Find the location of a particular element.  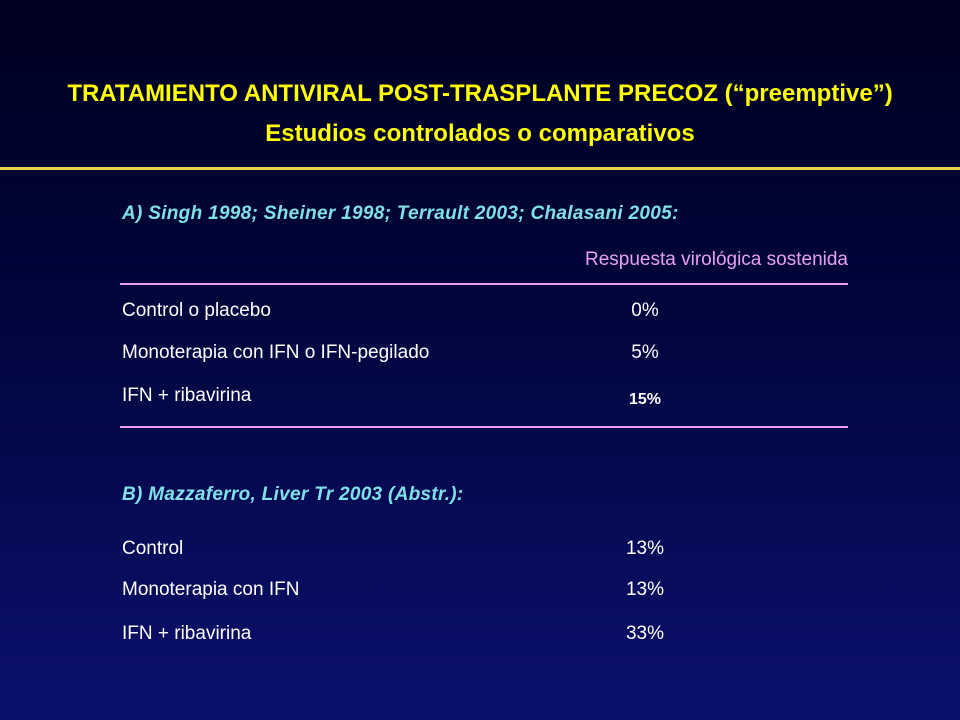

section-b-row-label: Monoterapia con IFN is located at coordinates (211, 589).